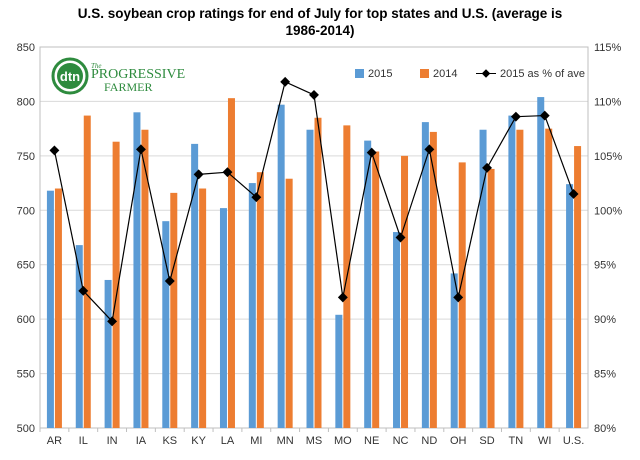 Image resolution: width=640 pixels, height=460 pixels. I want to click on x-tick-label: ND, so click(429, 441).